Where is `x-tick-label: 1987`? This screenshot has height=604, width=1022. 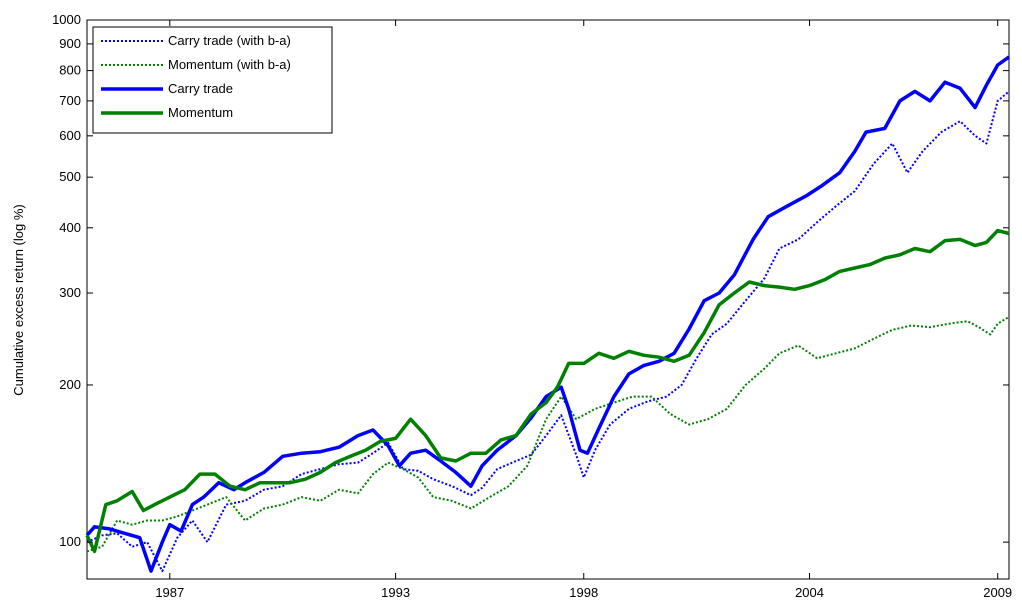
x-tick-label: 1987 is located at coordinates (169, 592).